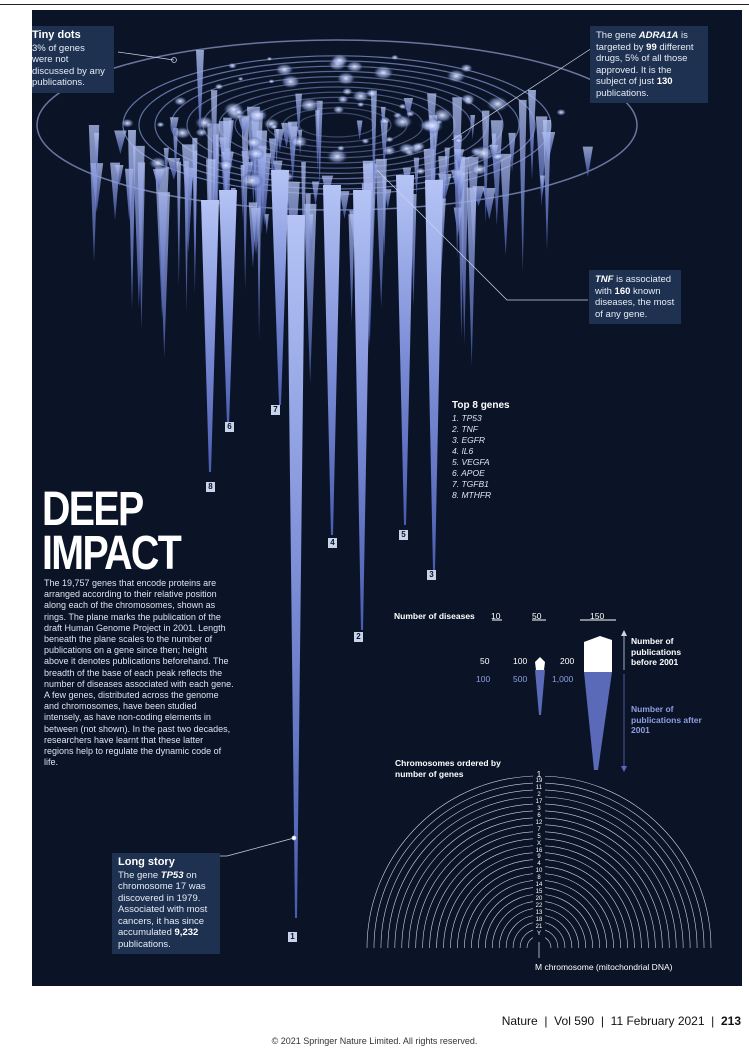 The width and height of the screenshot is (749, 1054). What do you see at coordinates (666, 719) in the screenshot?
I see `key-after-label: Number of publications after 2001` at bounding box center [666, 719].